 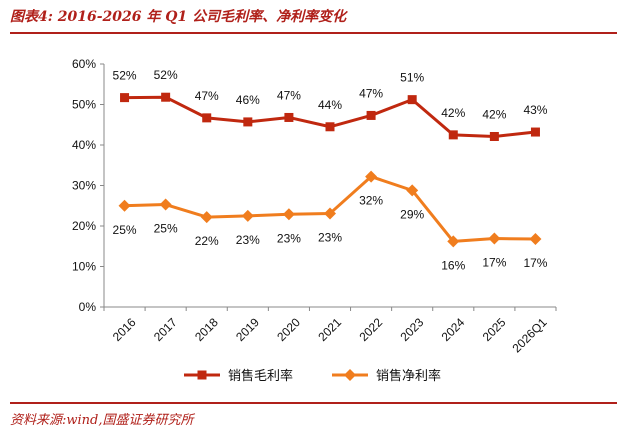 I want to click on y-tick-label: 30%, so click(x=84, y=186).